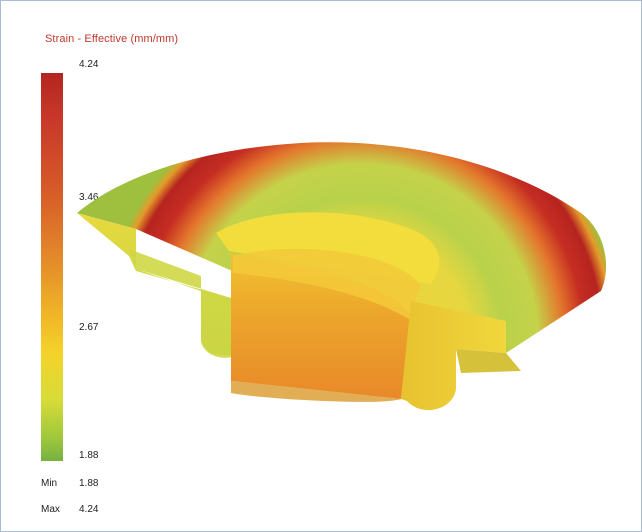 The image size is (642, 532). What do you see at coordinates (112, 39) in the screenshot?
I see `legend-title: Strain - Effective (mm/mm)` at bounding box center [112, 39].